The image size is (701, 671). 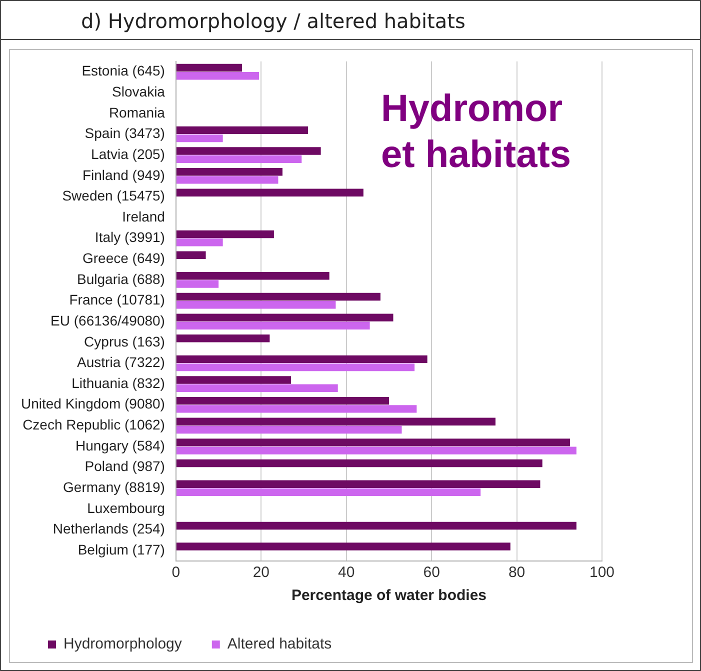 What do you see at coordinates (517, 573) in the screenshot?
I see `x-tick-label: 80` at bounding box center [517, 573].